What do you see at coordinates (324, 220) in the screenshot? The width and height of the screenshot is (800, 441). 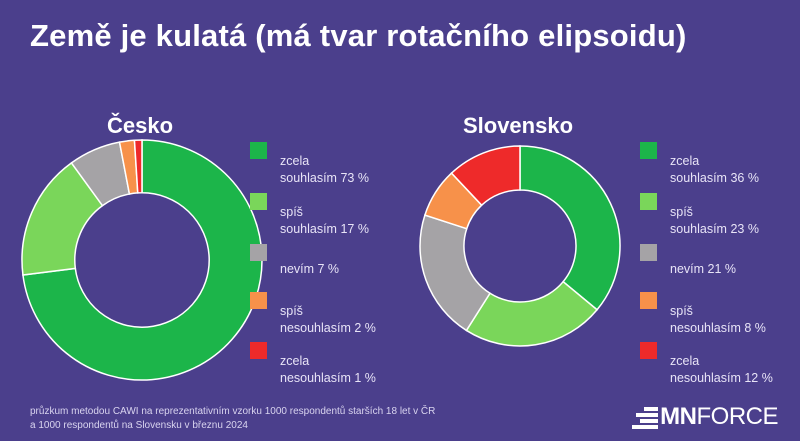 I see `legend-label: spíš souhlasím 17 %` at bounding box center [324, 220].